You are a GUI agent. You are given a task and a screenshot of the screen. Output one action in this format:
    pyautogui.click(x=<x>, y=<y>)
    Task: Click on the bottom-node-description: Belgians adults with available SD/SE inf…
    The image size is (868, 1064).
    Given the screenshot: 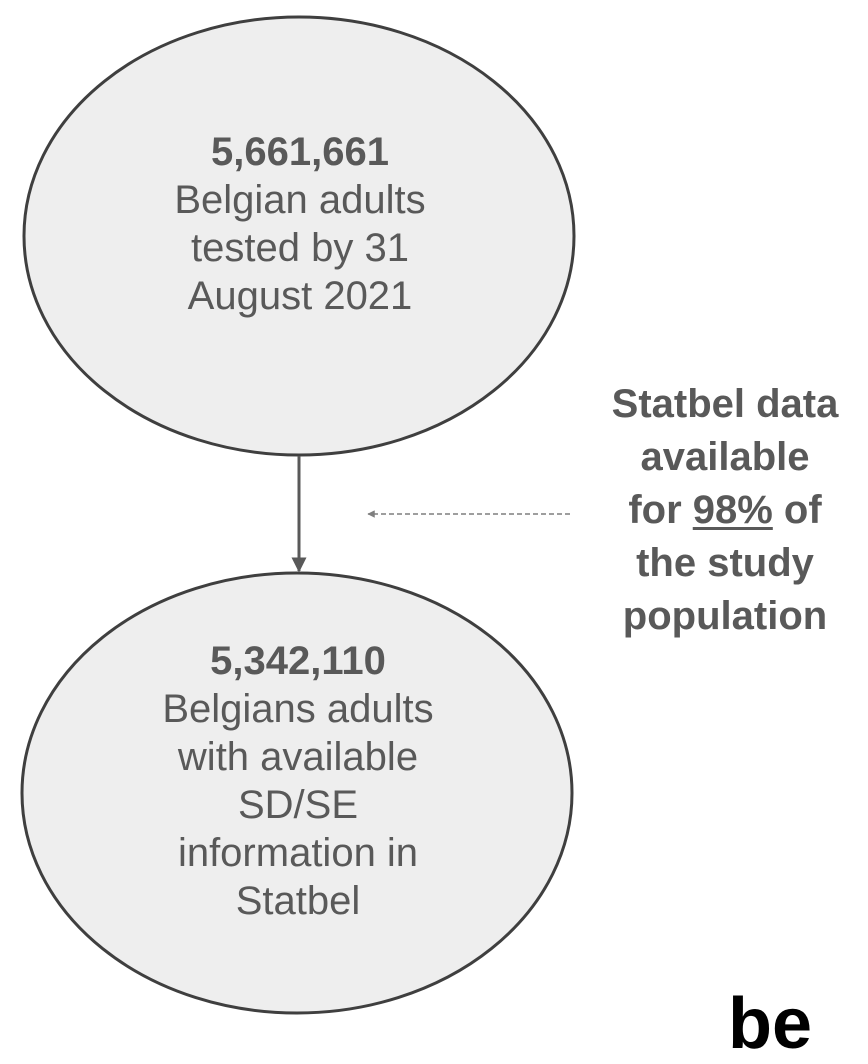 What is the action you would take?
    pyautogui.click(x=298, y=805)
    